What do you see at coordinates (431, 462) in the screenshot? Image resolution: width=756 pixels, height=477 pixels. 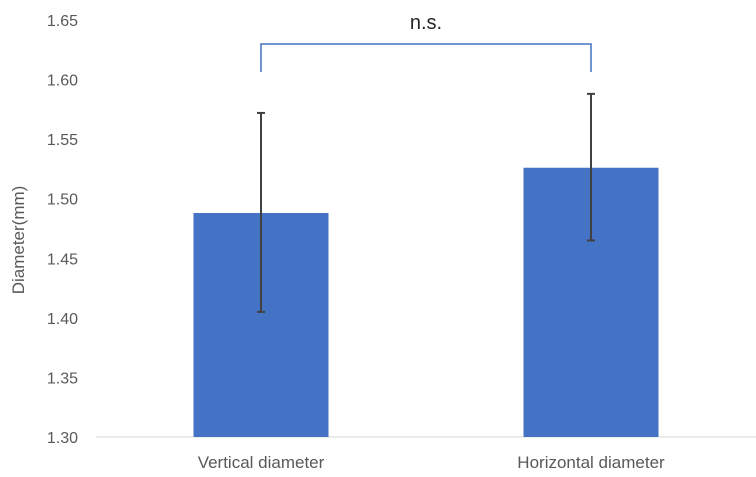 I see `x-axis-labels: Vertical diameter Horizontal diameter` at bounding box center [431, 462].